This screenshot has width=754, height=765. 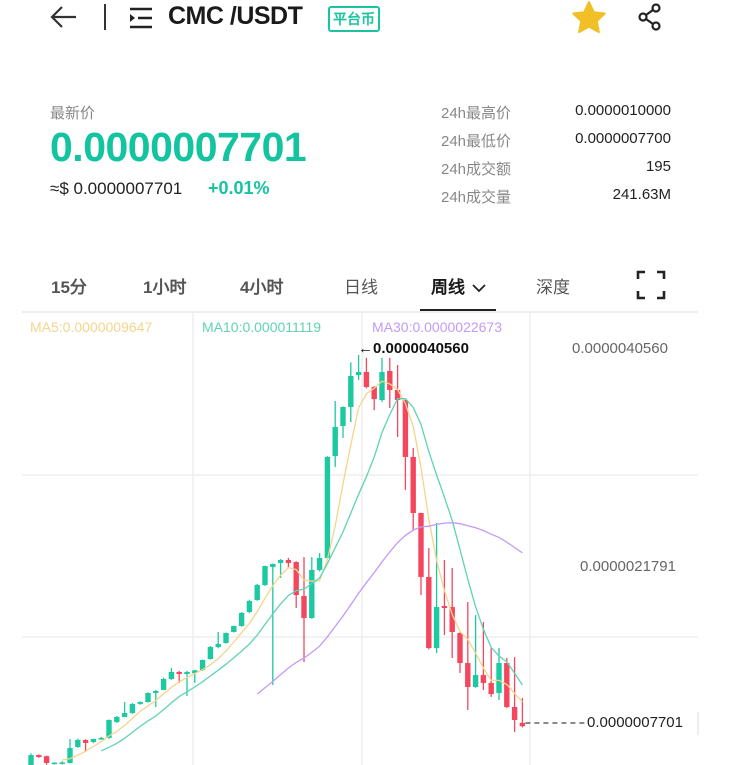 I want to click on usd-price: ≈$ 0.0000007701, so click(x=116, y=188).